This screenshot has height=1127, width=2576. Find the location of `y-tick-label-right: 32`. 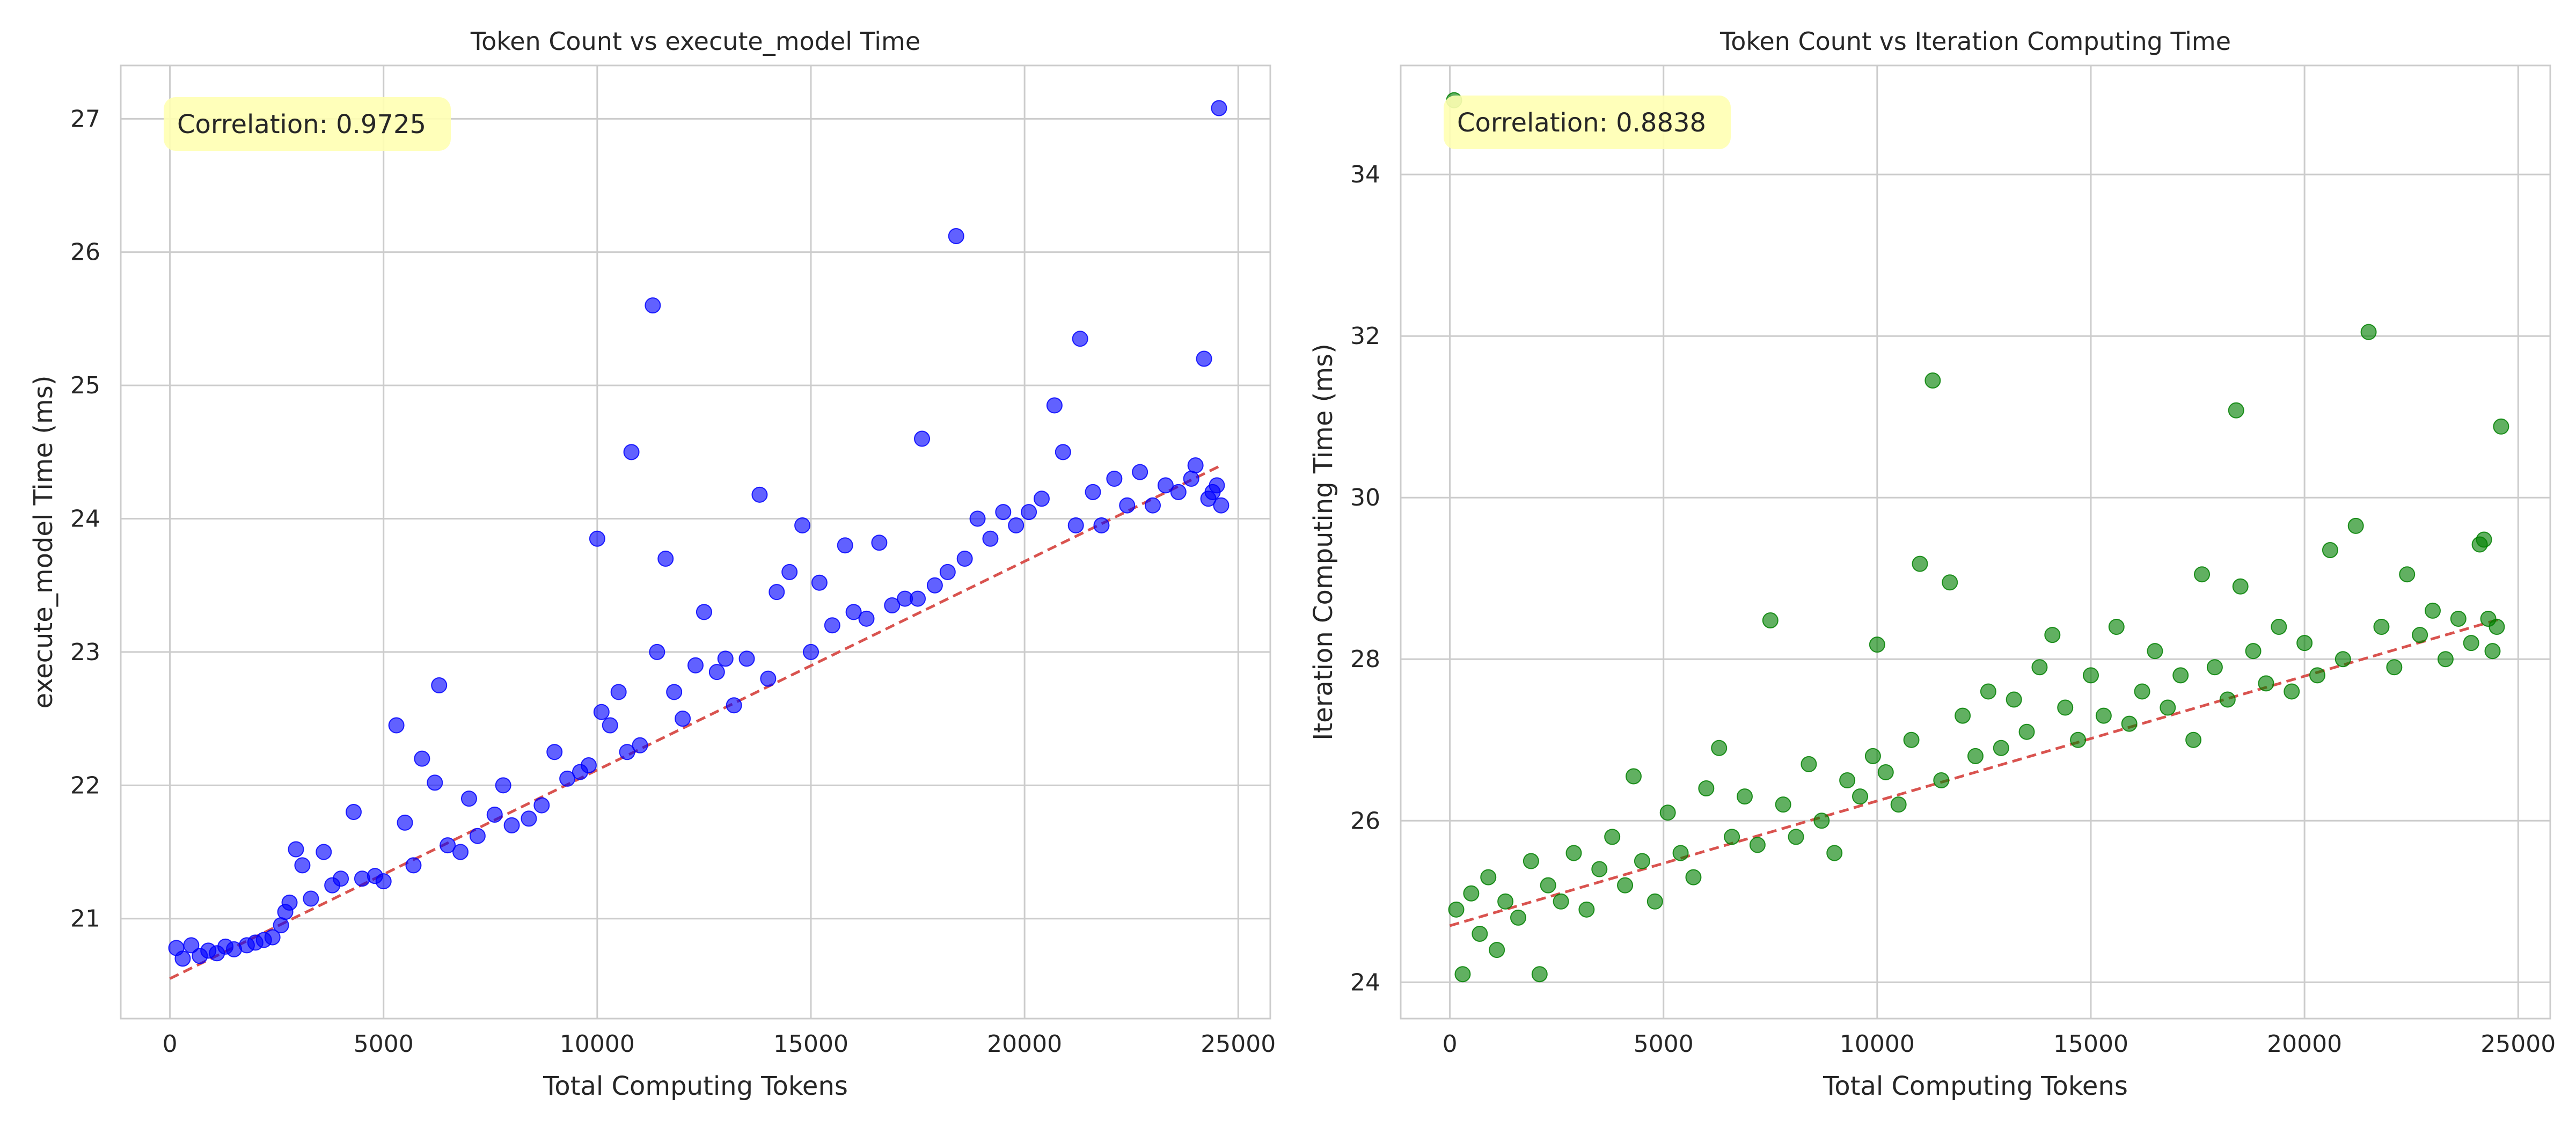

y-tick-label-right: 32 is located at coordinates (1365, 336).